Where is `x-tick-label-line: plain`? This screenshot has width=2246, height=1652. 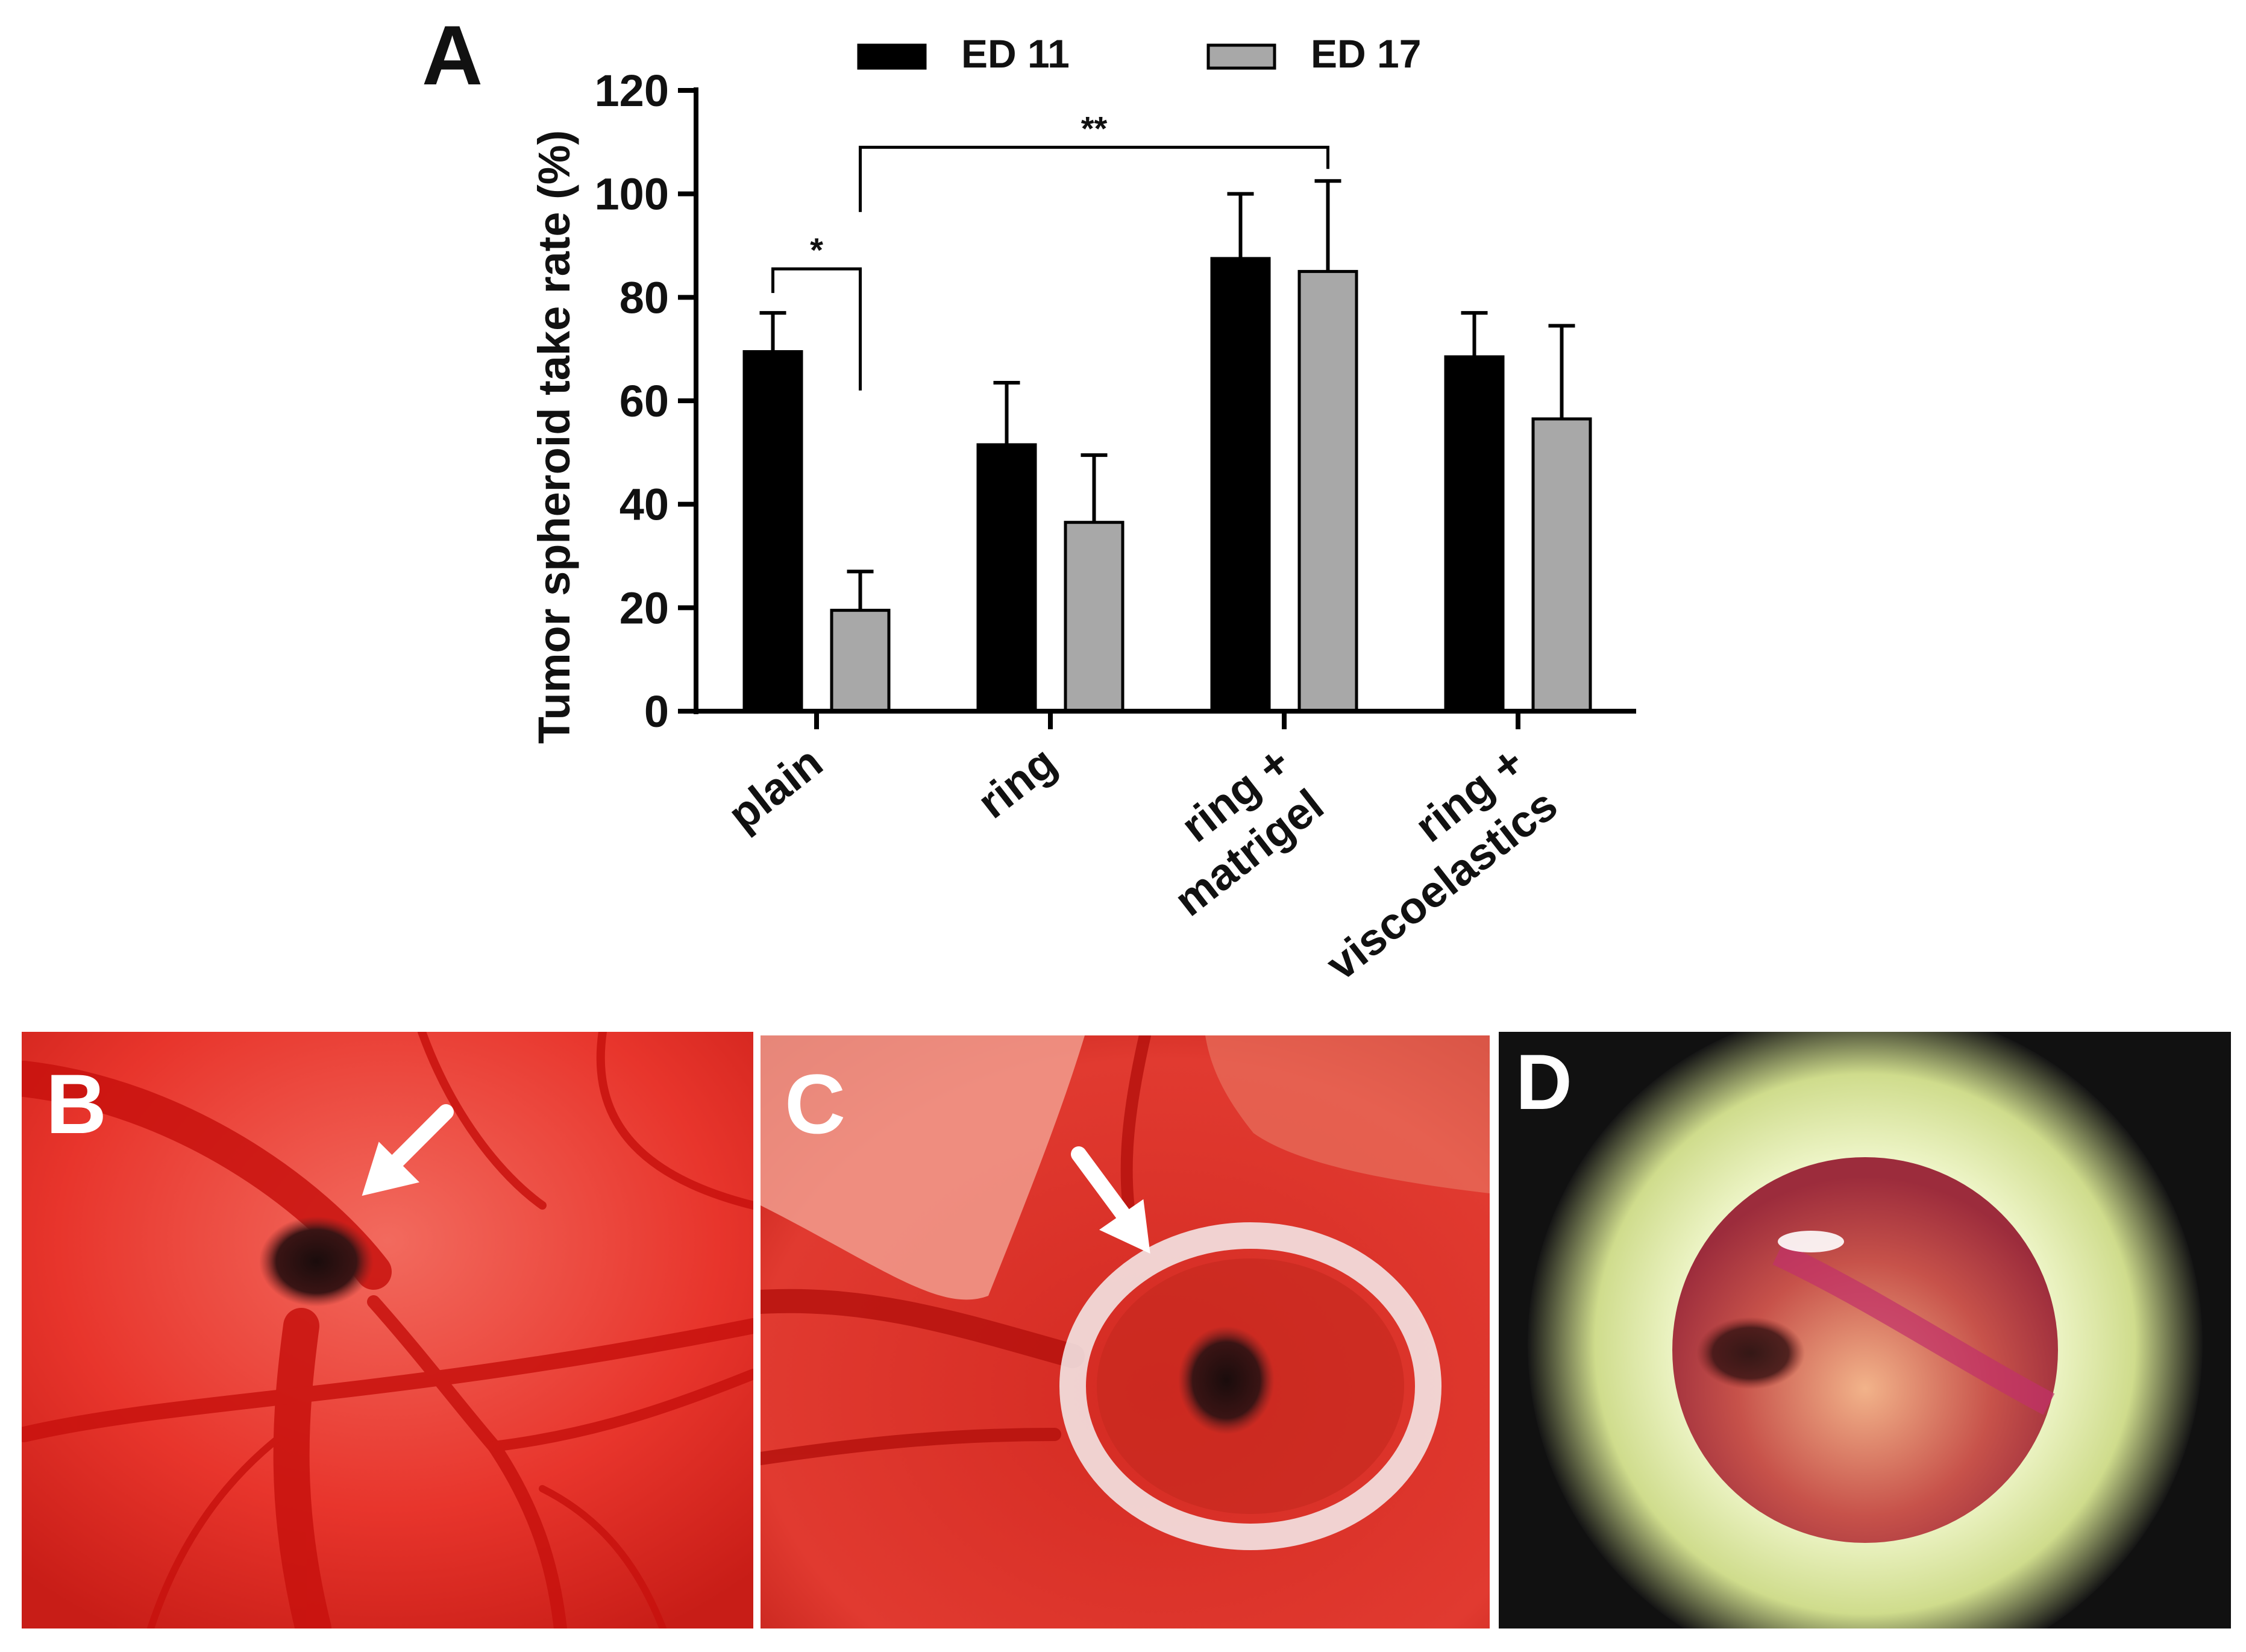
x-tick-label-line: plain is located at coordinates (775, 788).